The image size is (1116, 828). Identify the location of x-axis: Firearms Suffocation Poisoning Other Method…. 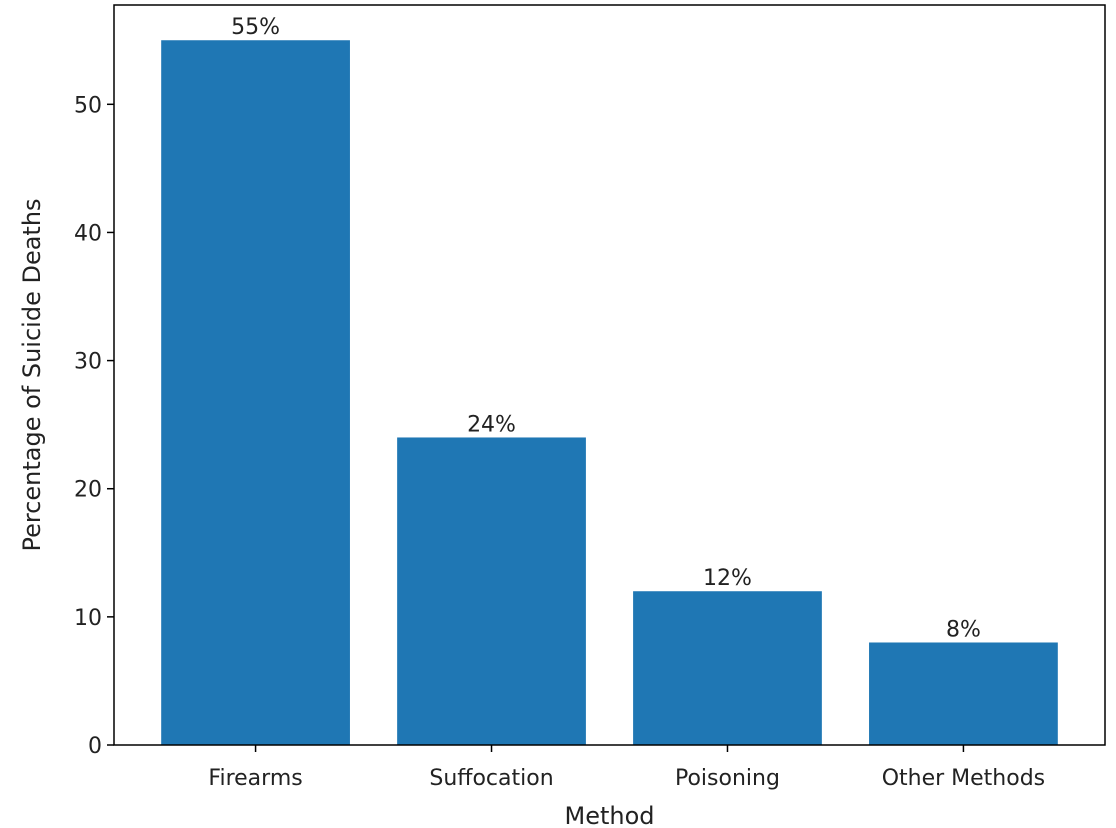
(626, 768).